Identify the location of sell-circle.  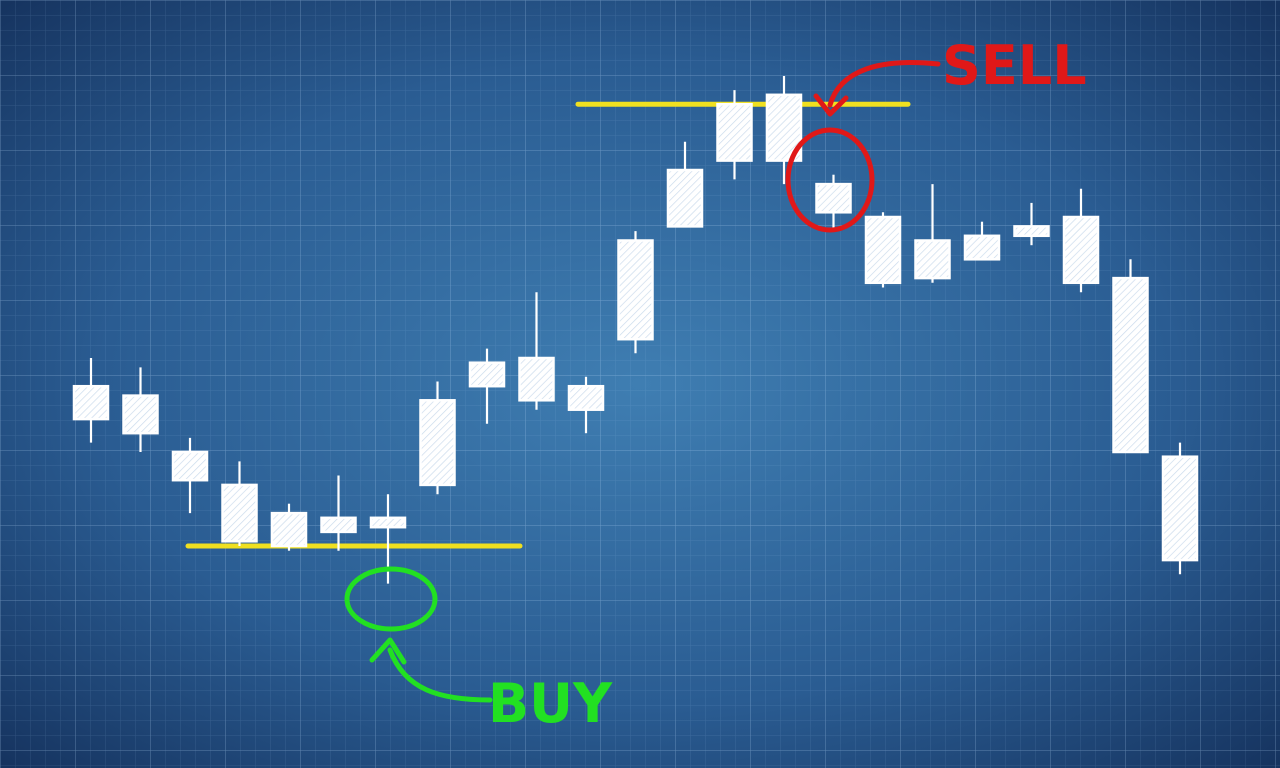
(830, 180).